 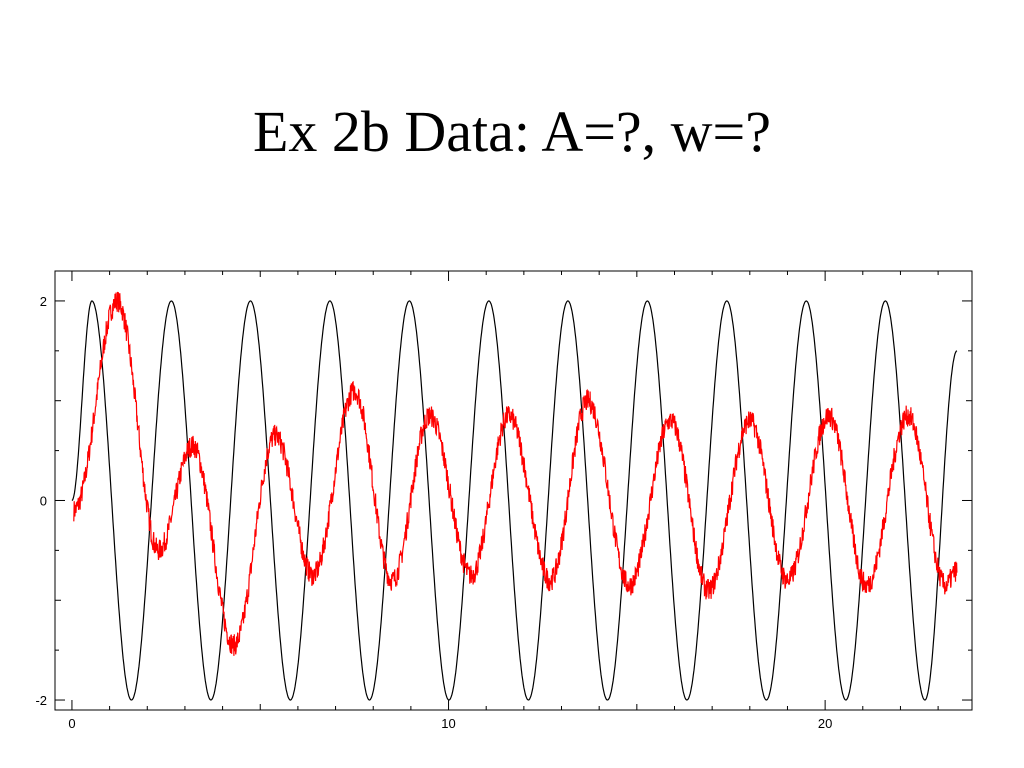 What do you see at coordinates (448, 723) in the screenshot?
I see `x-tick-label: 10` at bounding box center [448, 723].